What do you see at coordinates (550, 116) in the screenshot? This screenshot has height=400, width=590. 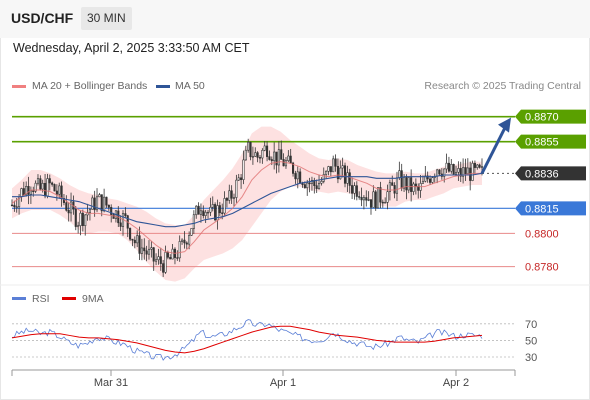 I see `resistance-level-label-0: 0.8870` at bounding box center [550, 116].